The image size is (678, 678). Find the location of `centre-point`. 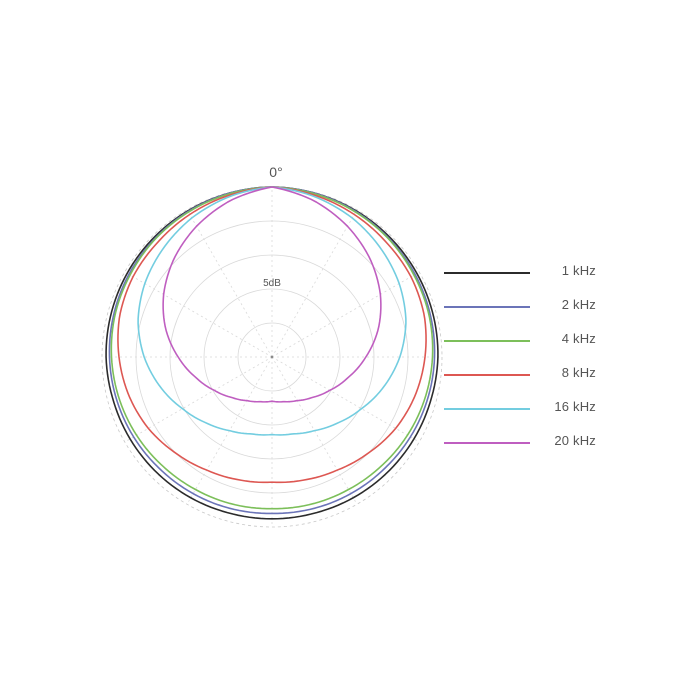

centre-point is located at coordinates (272, 357).